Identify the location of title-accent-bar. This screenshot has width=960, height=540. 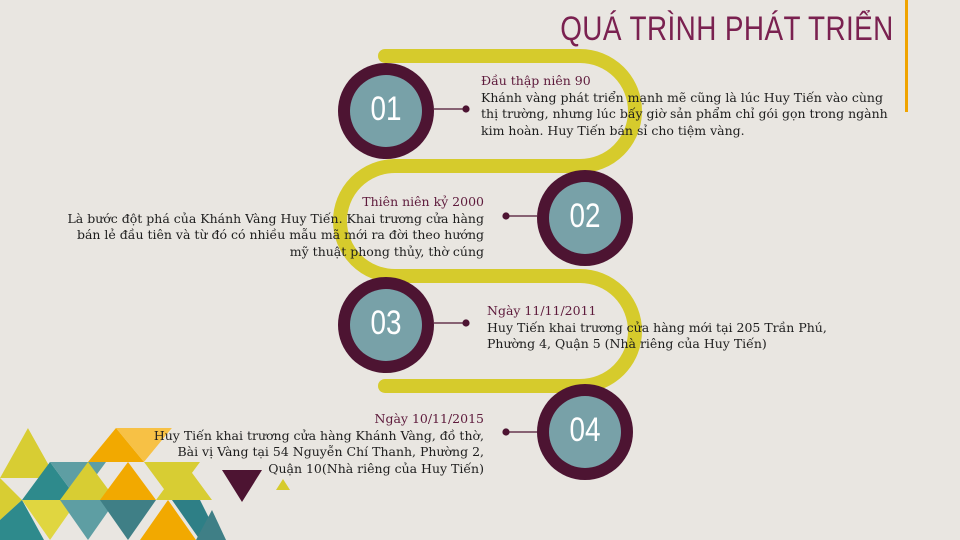
(906, 56).